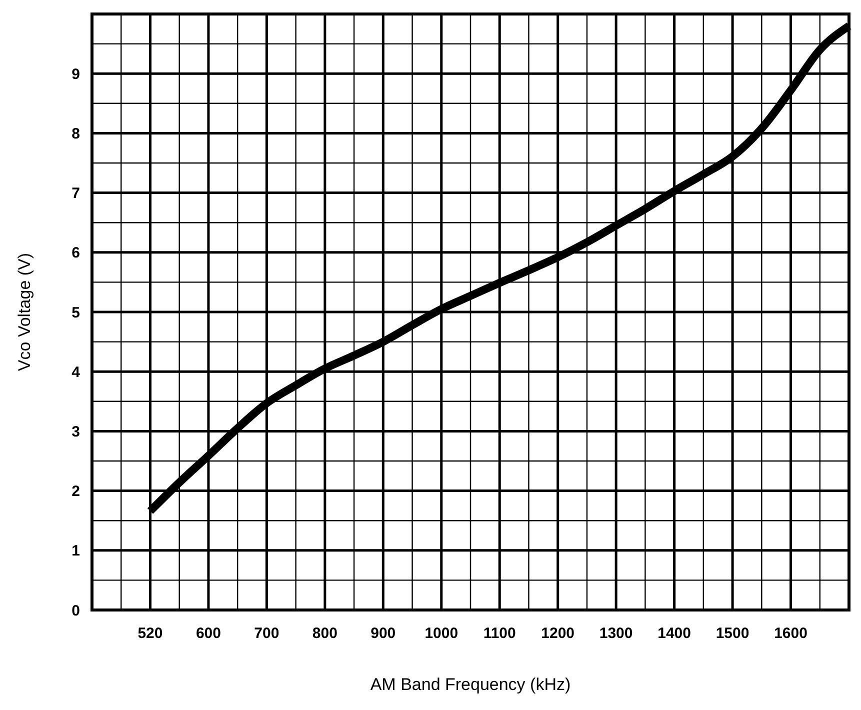 The height and width of the screenshot is (710, 861). Describe the element at coordinates (791, 633) in the screenshot. I see `x-tick-label: 1600` at that location.